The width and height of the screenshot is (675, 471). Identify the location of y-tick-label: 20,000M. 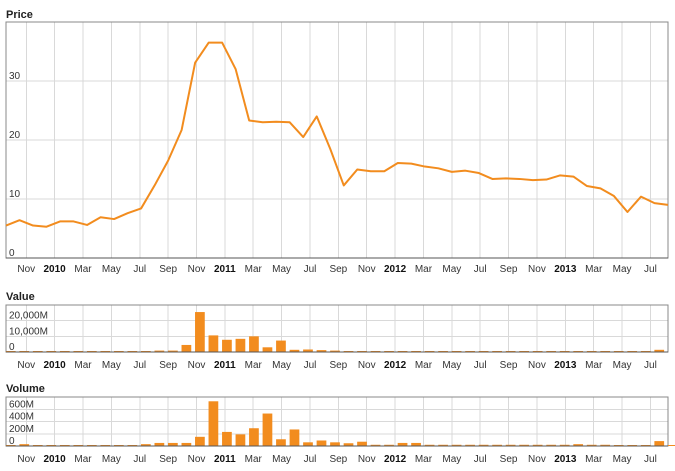
(28, 316).